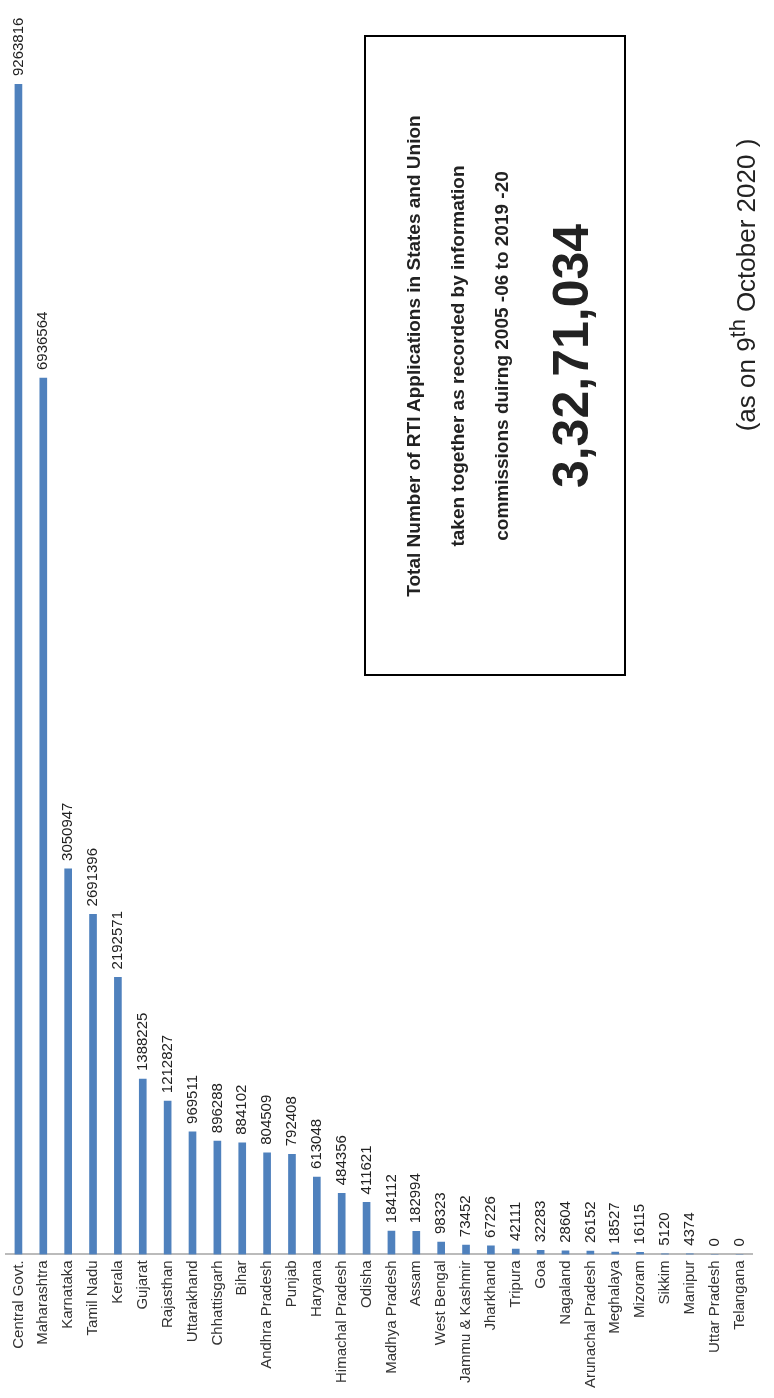 Image resolution: width=774 pixels, height=1398 pixels. I want to click on data-label: 42111, so click(514, 1221).